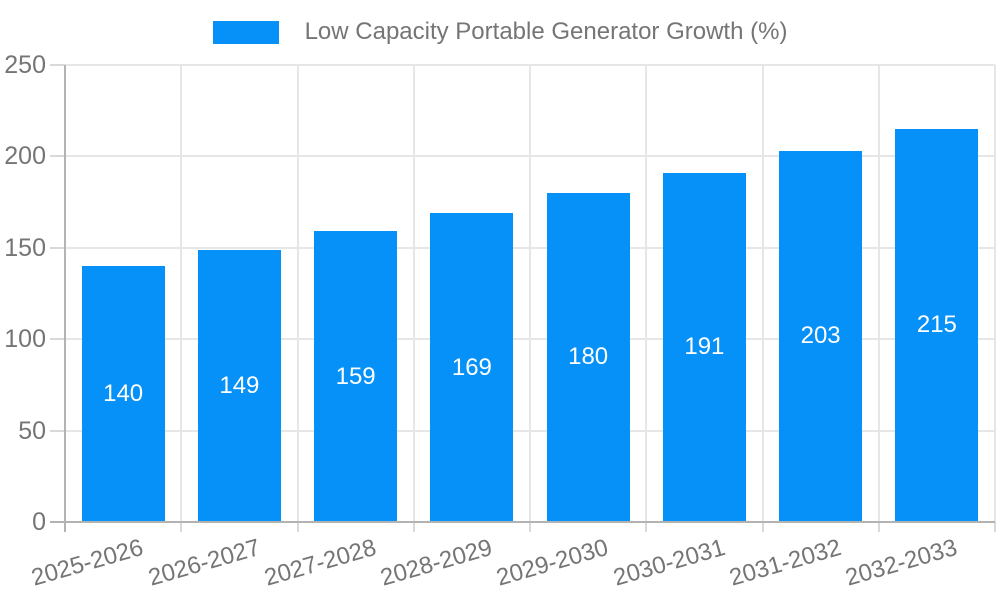 The width and height of the screenshot is (1000, 600). I want to click on bar-value-label: 215, so click(936, 325).